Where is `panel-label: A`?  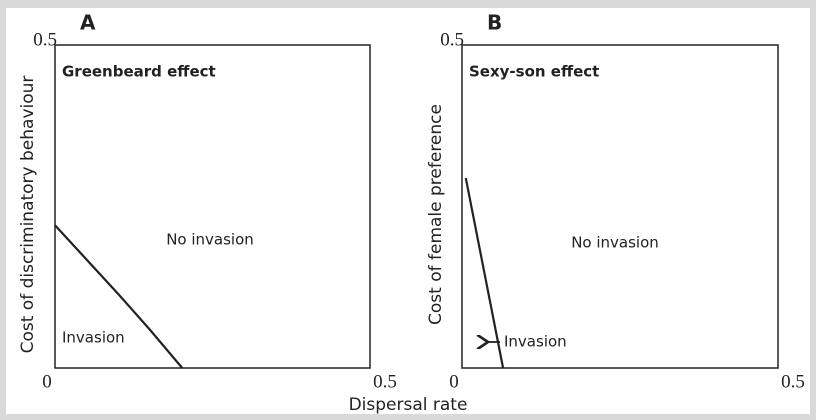 panel-label: A is located at coordinates (88, 23).